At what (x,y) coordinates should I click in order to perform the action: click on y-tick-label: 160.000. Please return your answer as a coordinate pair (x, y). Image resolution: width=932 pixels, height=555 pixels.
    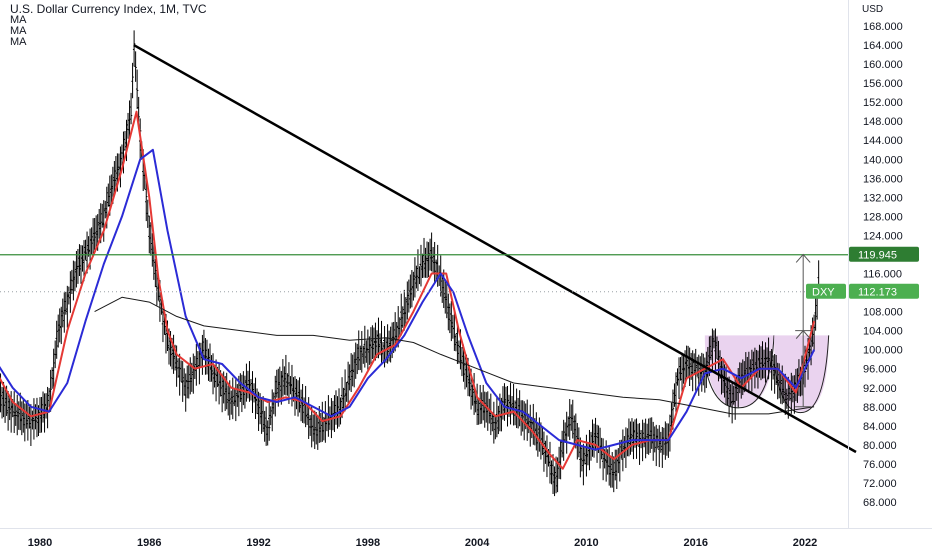
    Looking at the image, I should click on (883, 65).